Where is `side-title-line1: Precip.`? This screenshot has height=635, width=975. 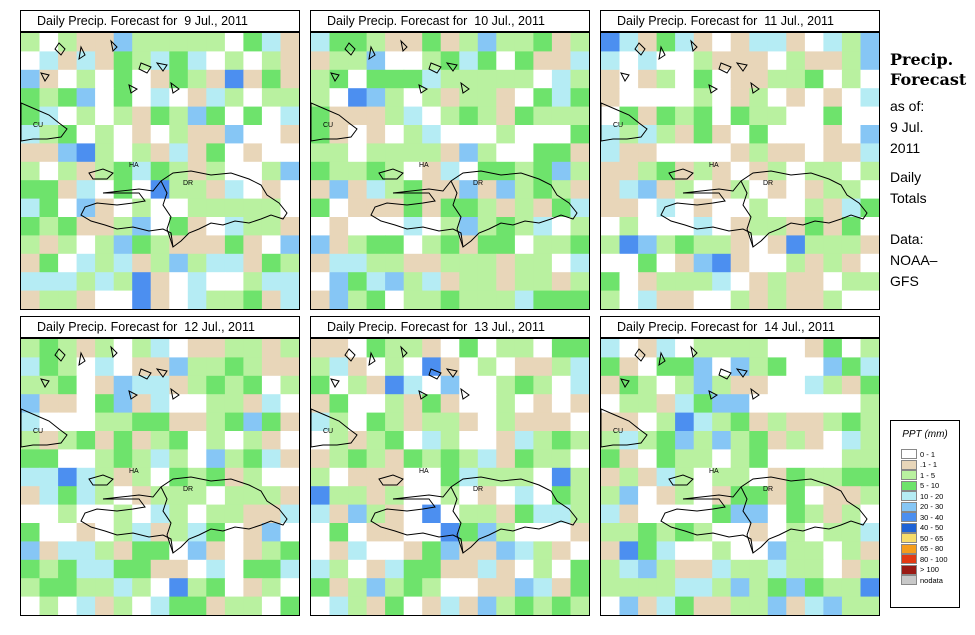
side-title-line1: Precip. is located at coordinates (922, 59).